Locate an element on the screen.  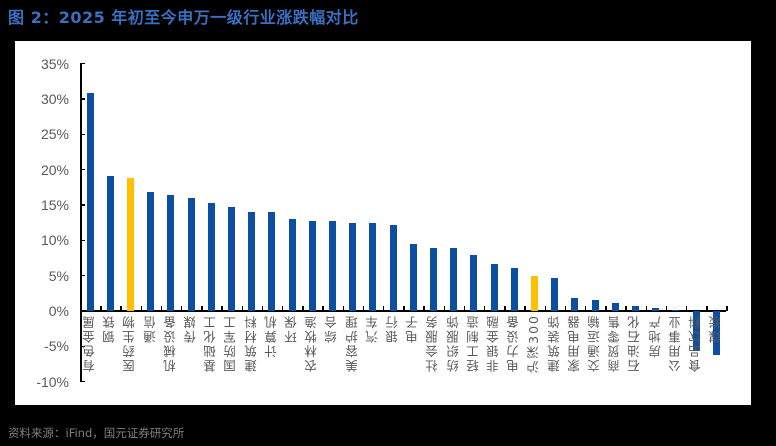
x-category-label: 通信 is located at coordinates (150, 328).